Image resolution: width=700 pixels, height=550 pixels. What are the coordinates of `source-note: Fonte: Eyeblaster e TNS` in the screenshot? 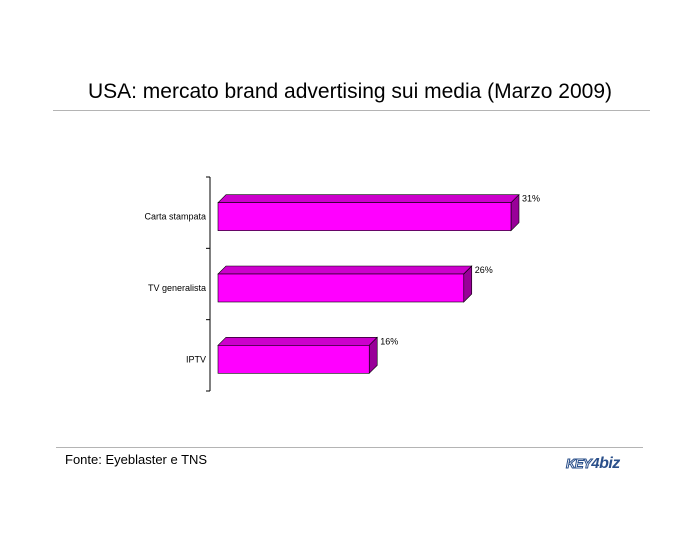 It's located at (136, 459).